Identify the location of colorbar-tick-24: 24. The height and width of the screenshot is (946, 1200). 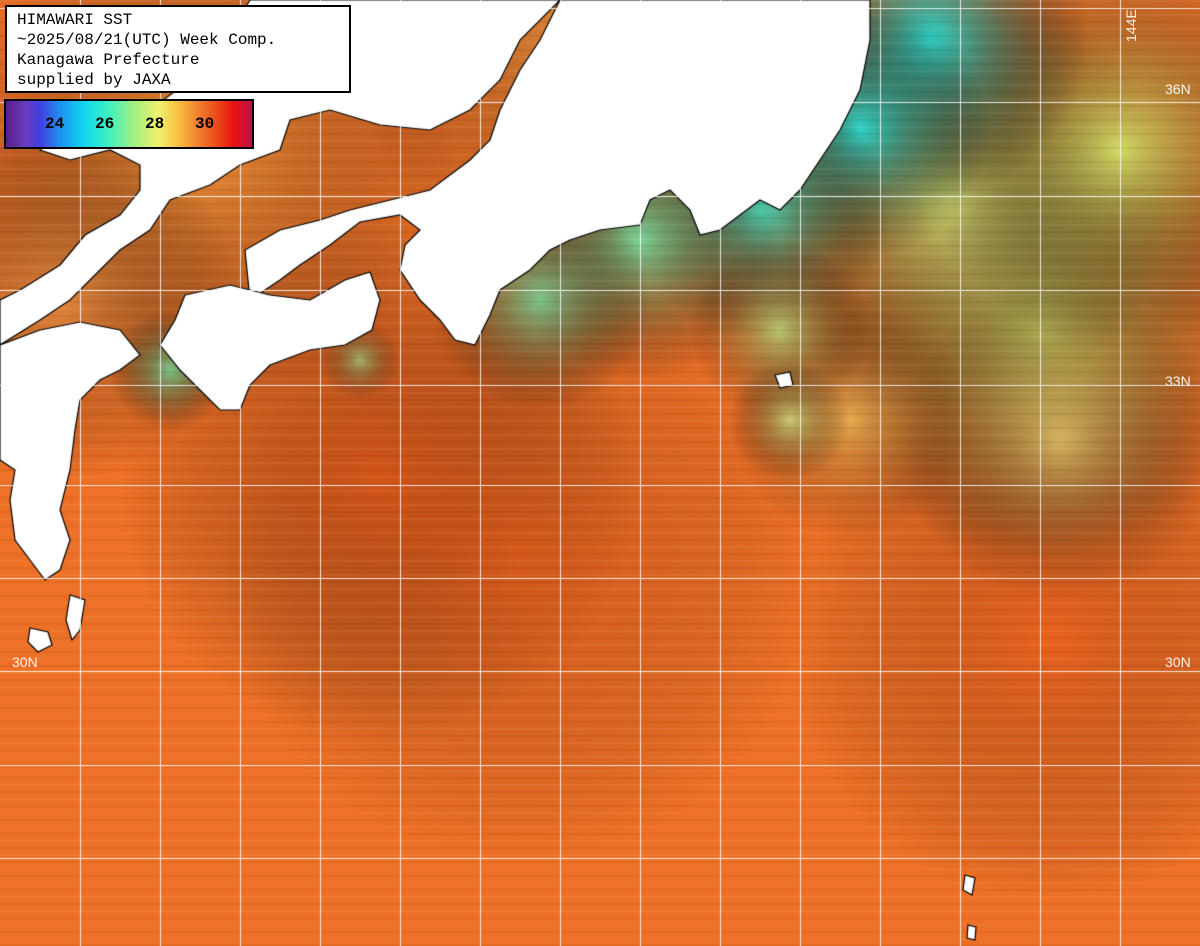
(55, 124).